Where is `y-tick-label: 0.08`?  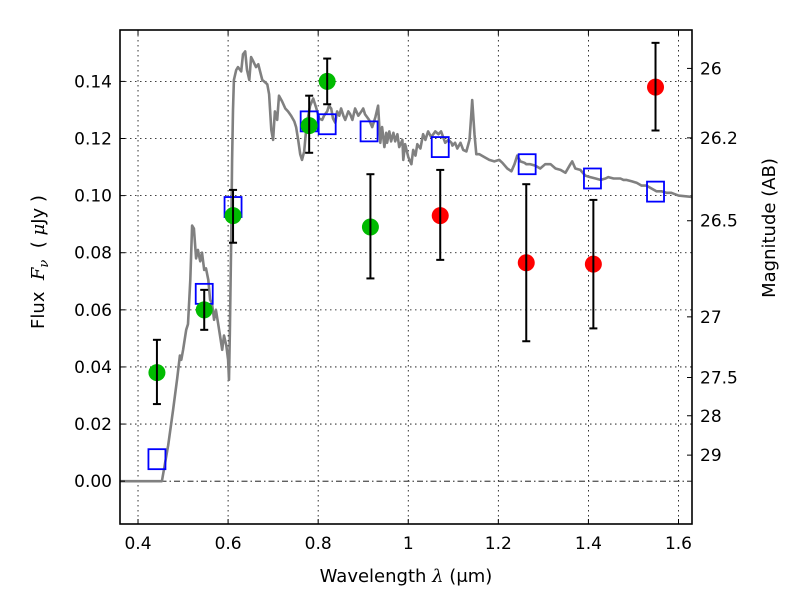
y-tick-label: 0.08 is located at coordinates (93, 254).